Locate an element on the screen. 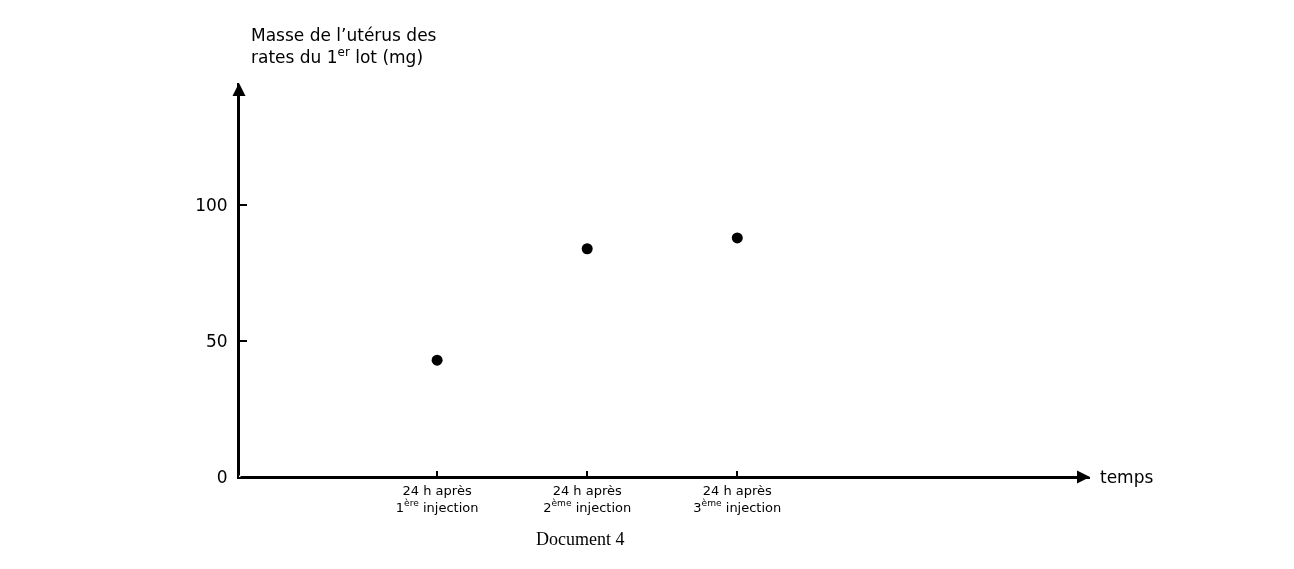 The height and width of the screenshot is (569, 1294). text: temps is located at coordinates (1127, 477).